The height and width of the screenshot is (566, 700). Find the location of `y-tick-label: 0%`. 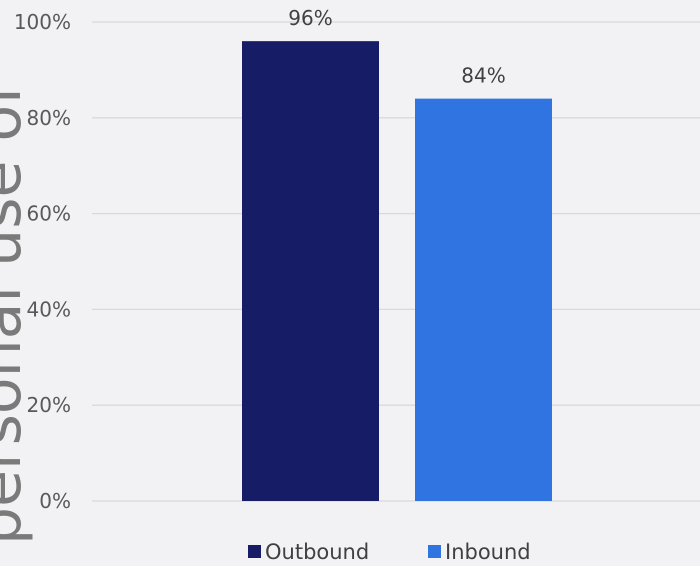

y-tick-label: 0% is located at coordinates (55, 501).